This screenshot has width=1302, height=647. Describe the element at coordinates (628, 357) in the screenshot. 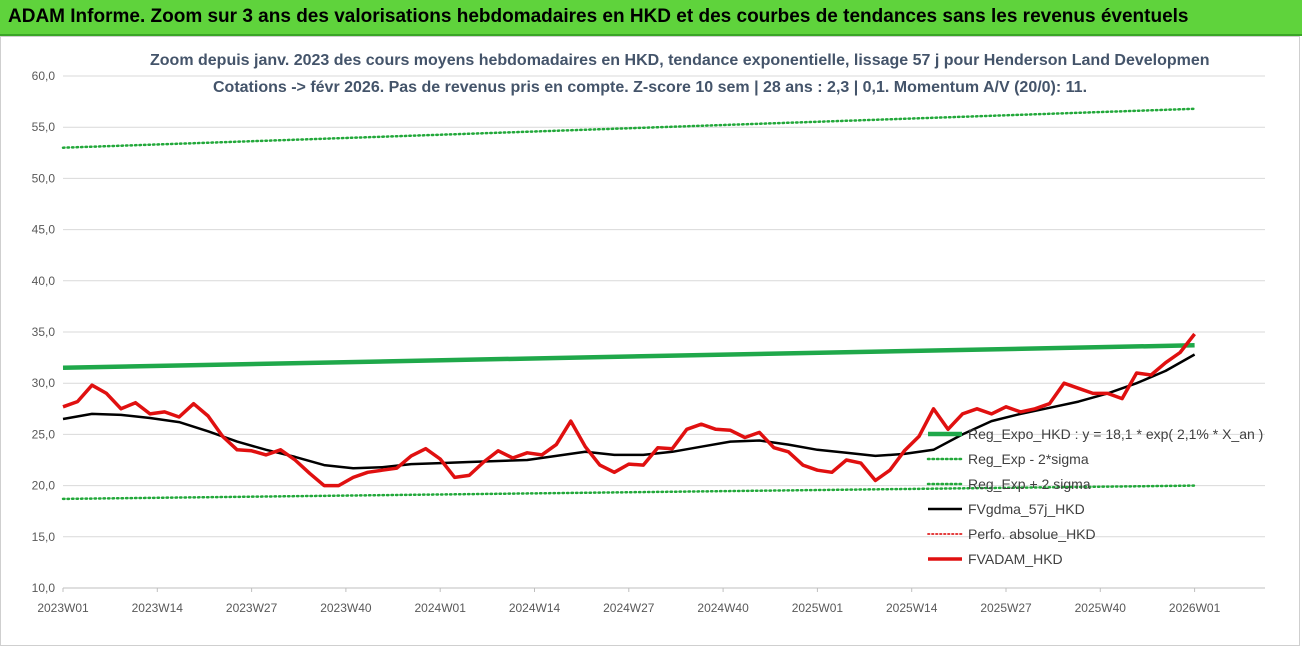

I see `series-line-reg-expo-hkd-y-18-1-exp-2-1-x-an` at that location.